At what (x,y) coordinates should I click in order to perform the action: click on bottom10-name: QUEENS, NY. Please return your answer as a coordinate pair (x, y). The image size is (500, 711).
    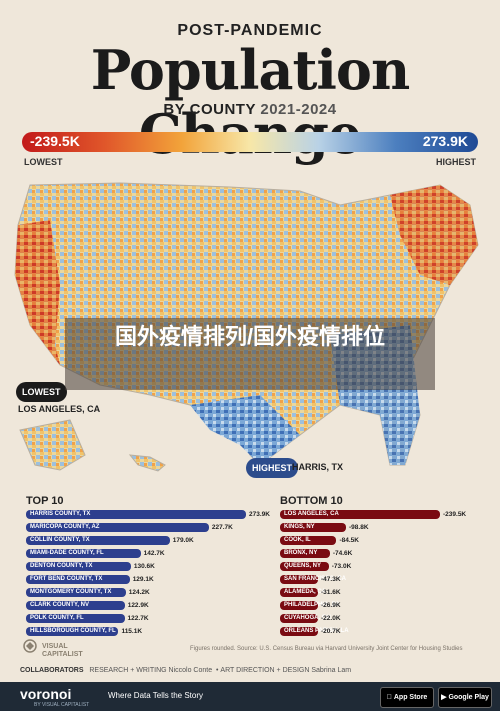
    Looking at the image, I should click on (303, 566).